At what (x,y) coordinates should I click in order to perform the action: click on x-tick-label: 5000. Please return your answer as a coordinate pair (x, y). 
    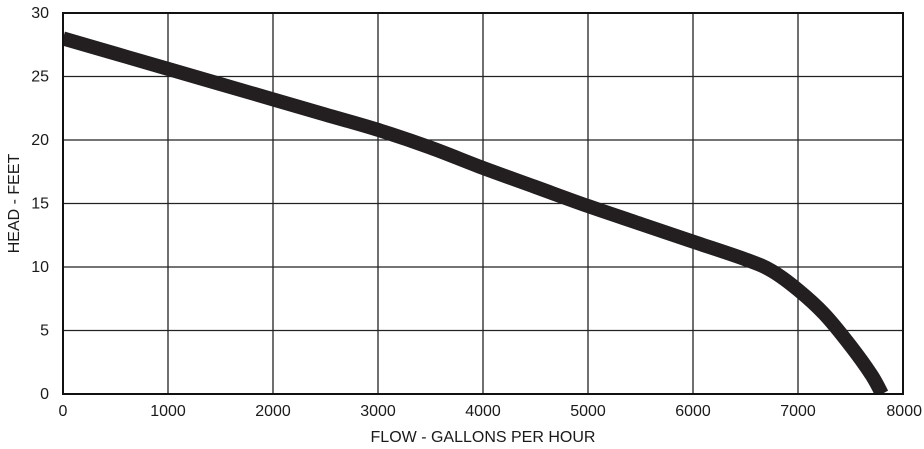
    Looking at the image, I should click on (588, 411).